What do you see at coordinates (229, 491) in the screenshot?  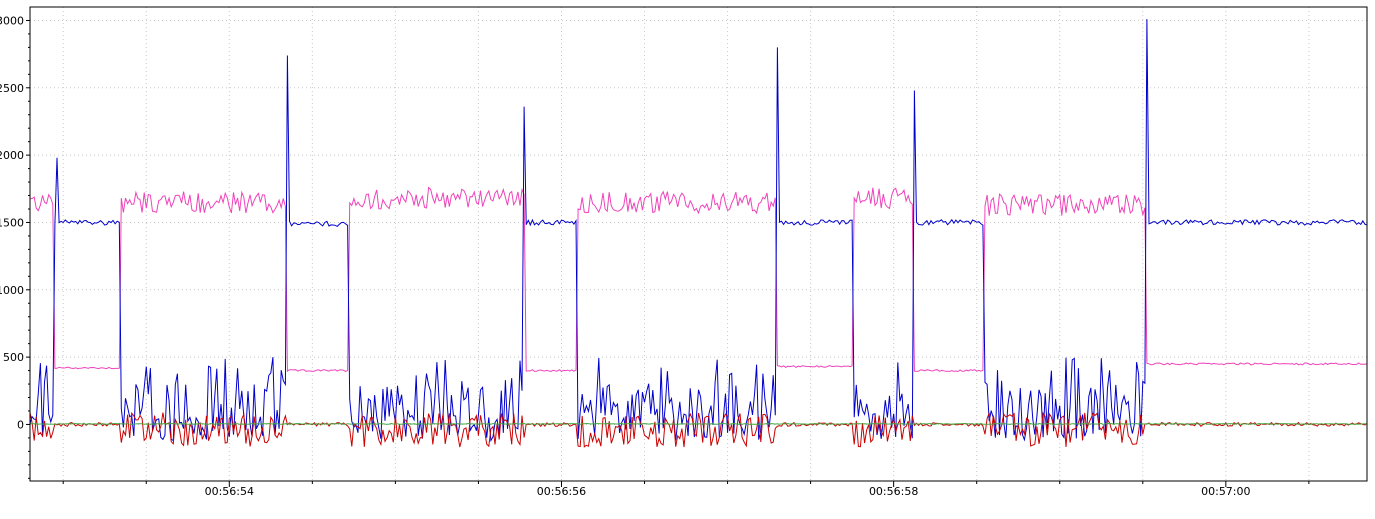 I see `x-tick-label: 00:56:54` at bounding box center [229, 491].